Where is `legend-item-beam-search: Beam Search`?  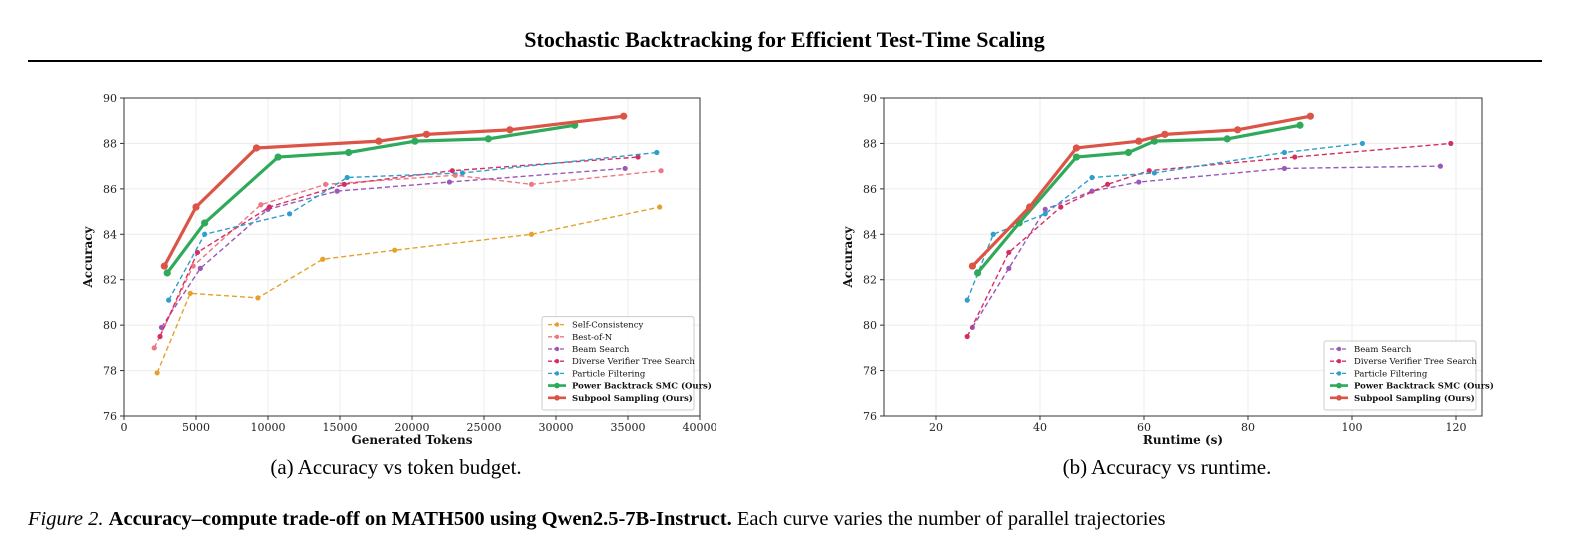 legend-item-beam-search: Beam Search is located at coordinates (589, 350).